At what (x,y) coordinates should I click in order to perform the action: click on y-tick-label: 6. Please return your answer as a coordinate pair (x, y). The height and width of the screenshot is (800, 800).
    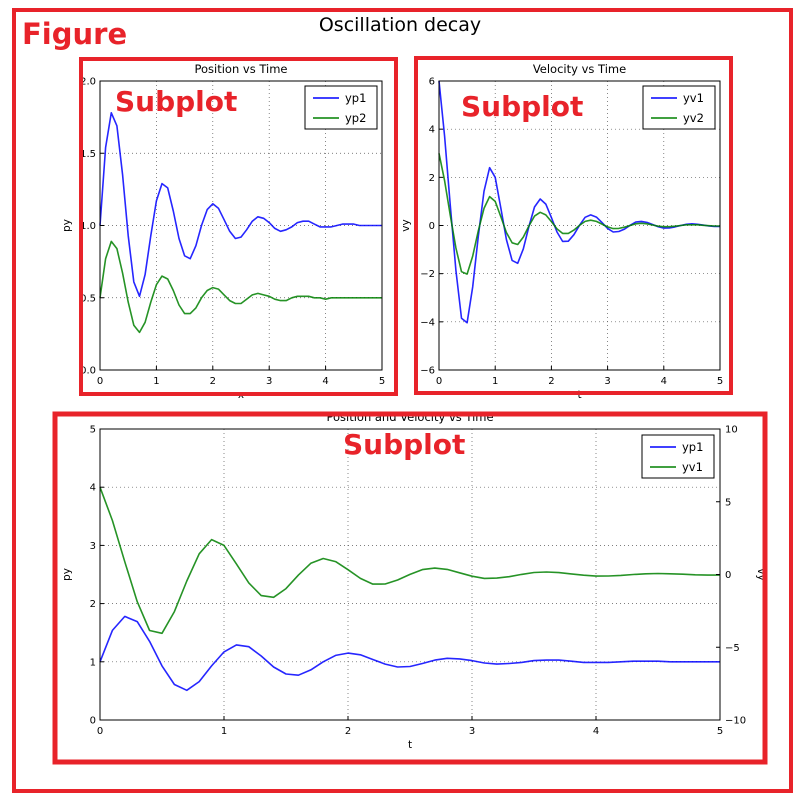
    Looking at the image, I should click on (432, 82).